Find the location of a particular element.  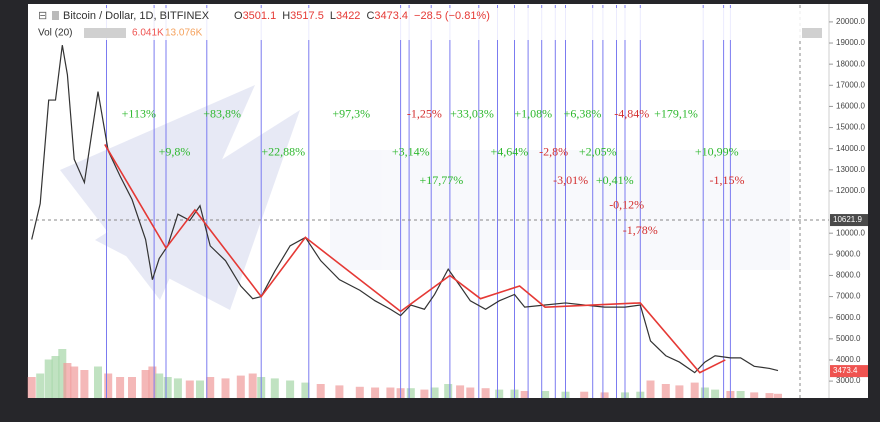

last-price-label-bg is located at coordinates (849, 371).